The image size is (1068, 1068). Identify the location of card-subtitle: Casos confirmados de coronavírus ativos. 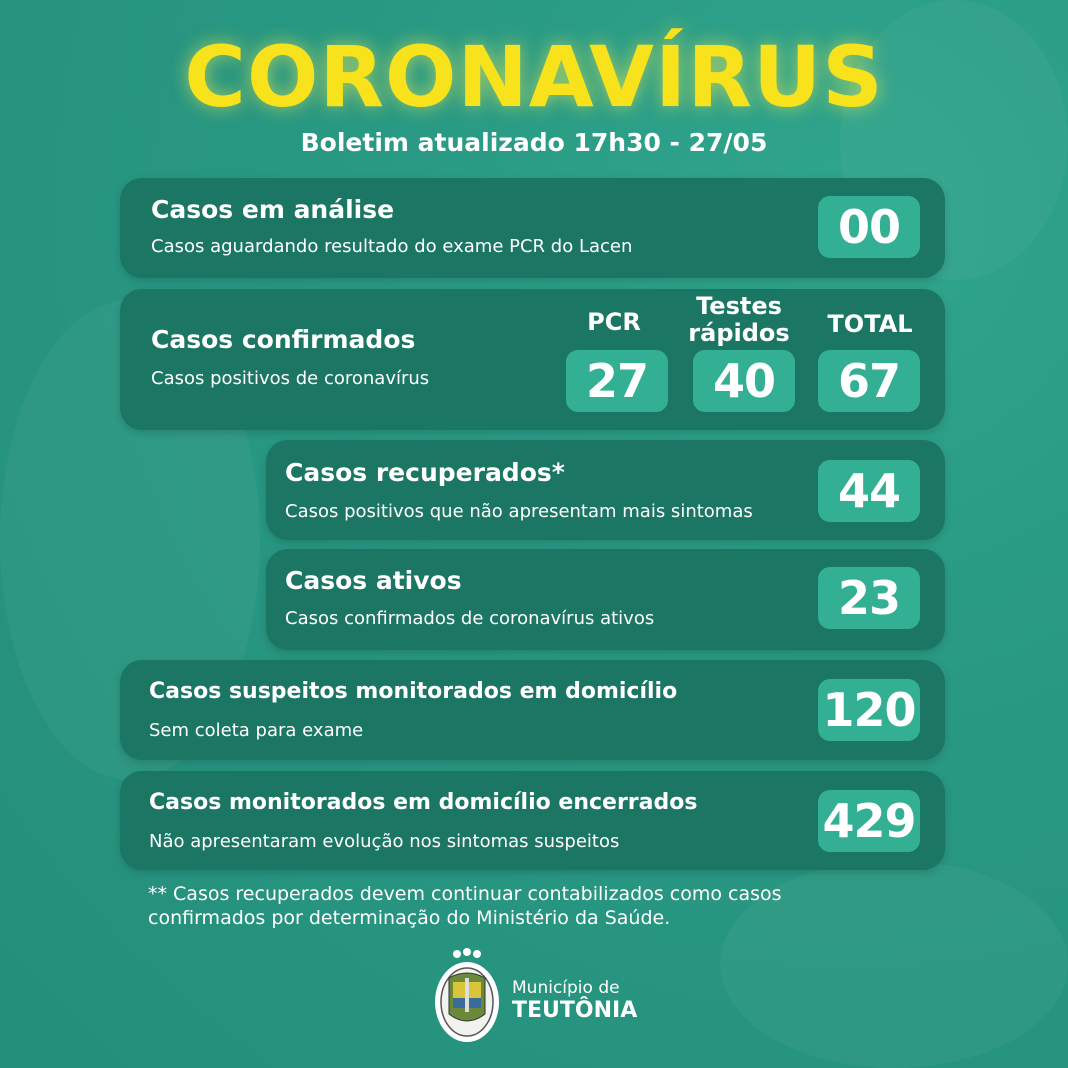
(470, 618).